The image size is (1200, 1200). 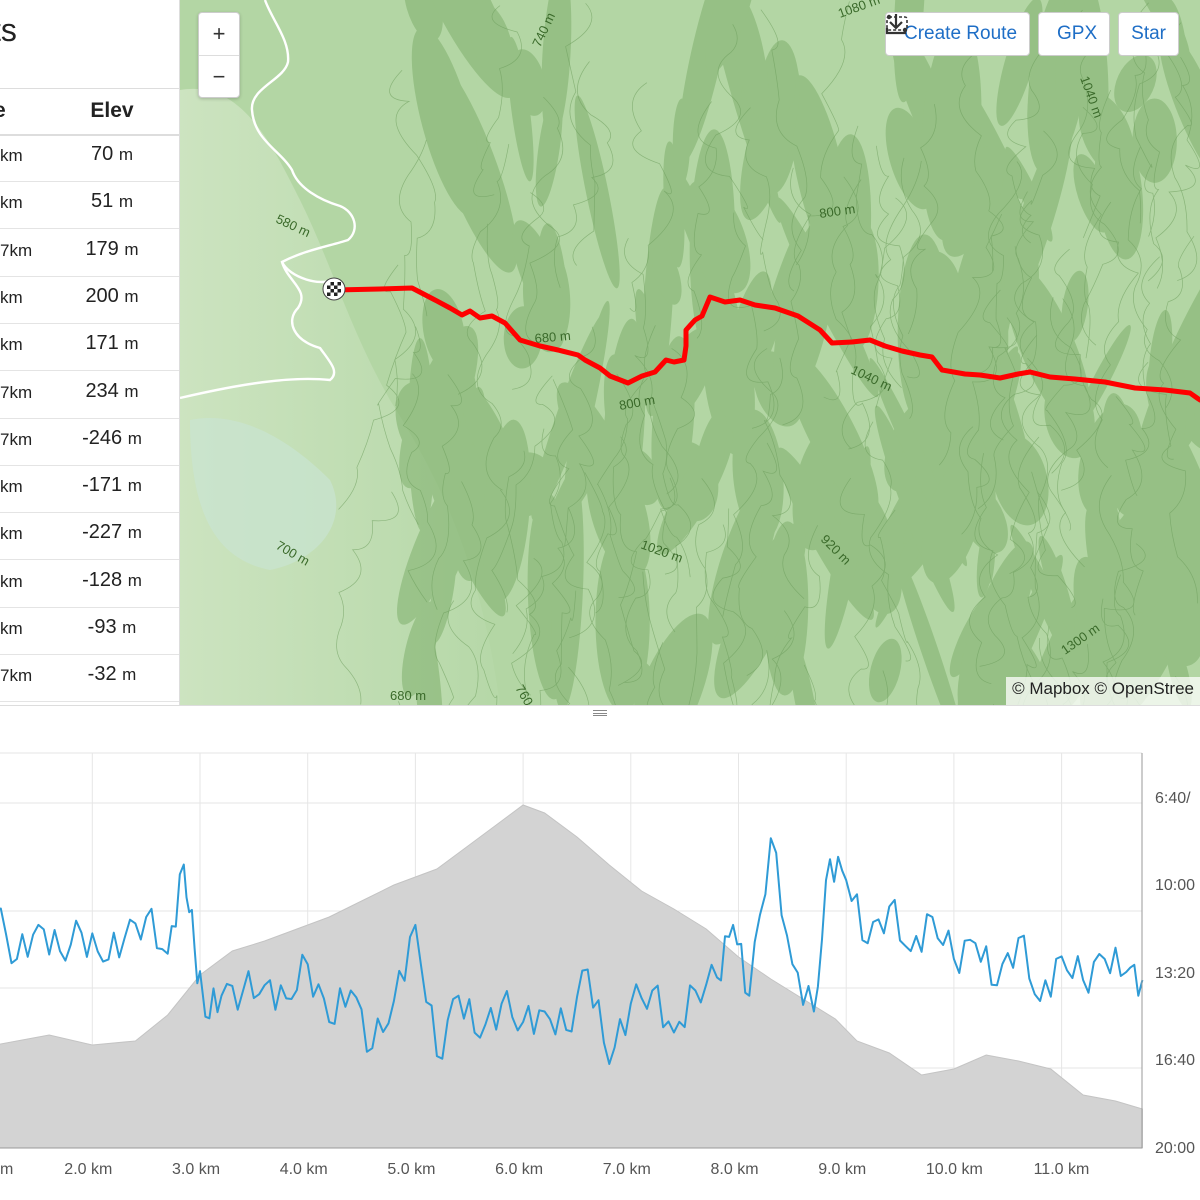 I want to click on split-row: km 51 m, so click(x=89, y=206).